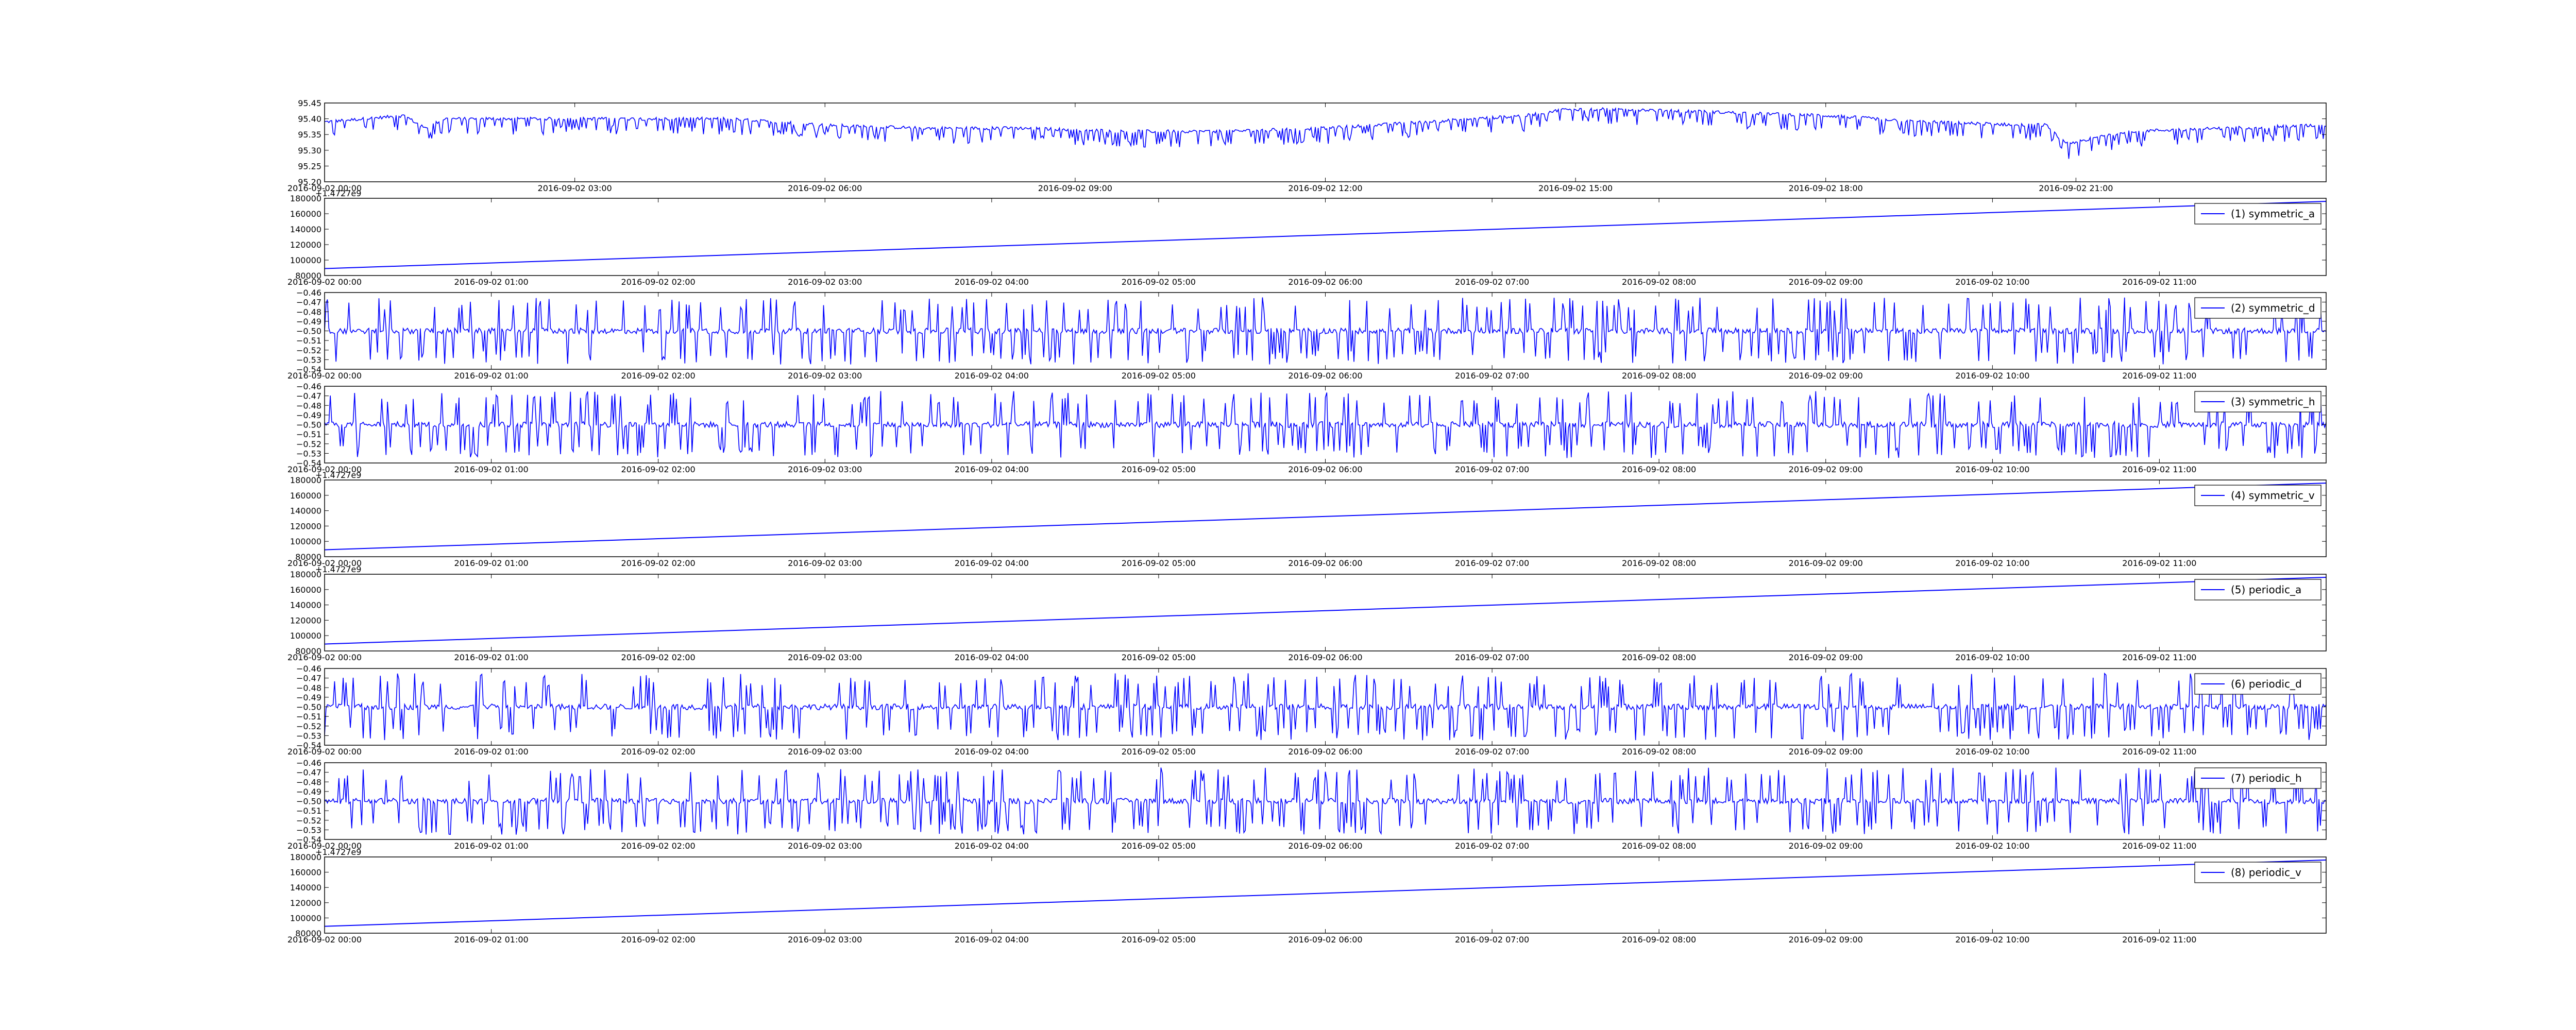 This screenshot has width=2576, height=1030. I want to click on xtick-label: 2016-09-02 07:00, so click(1492, 282).